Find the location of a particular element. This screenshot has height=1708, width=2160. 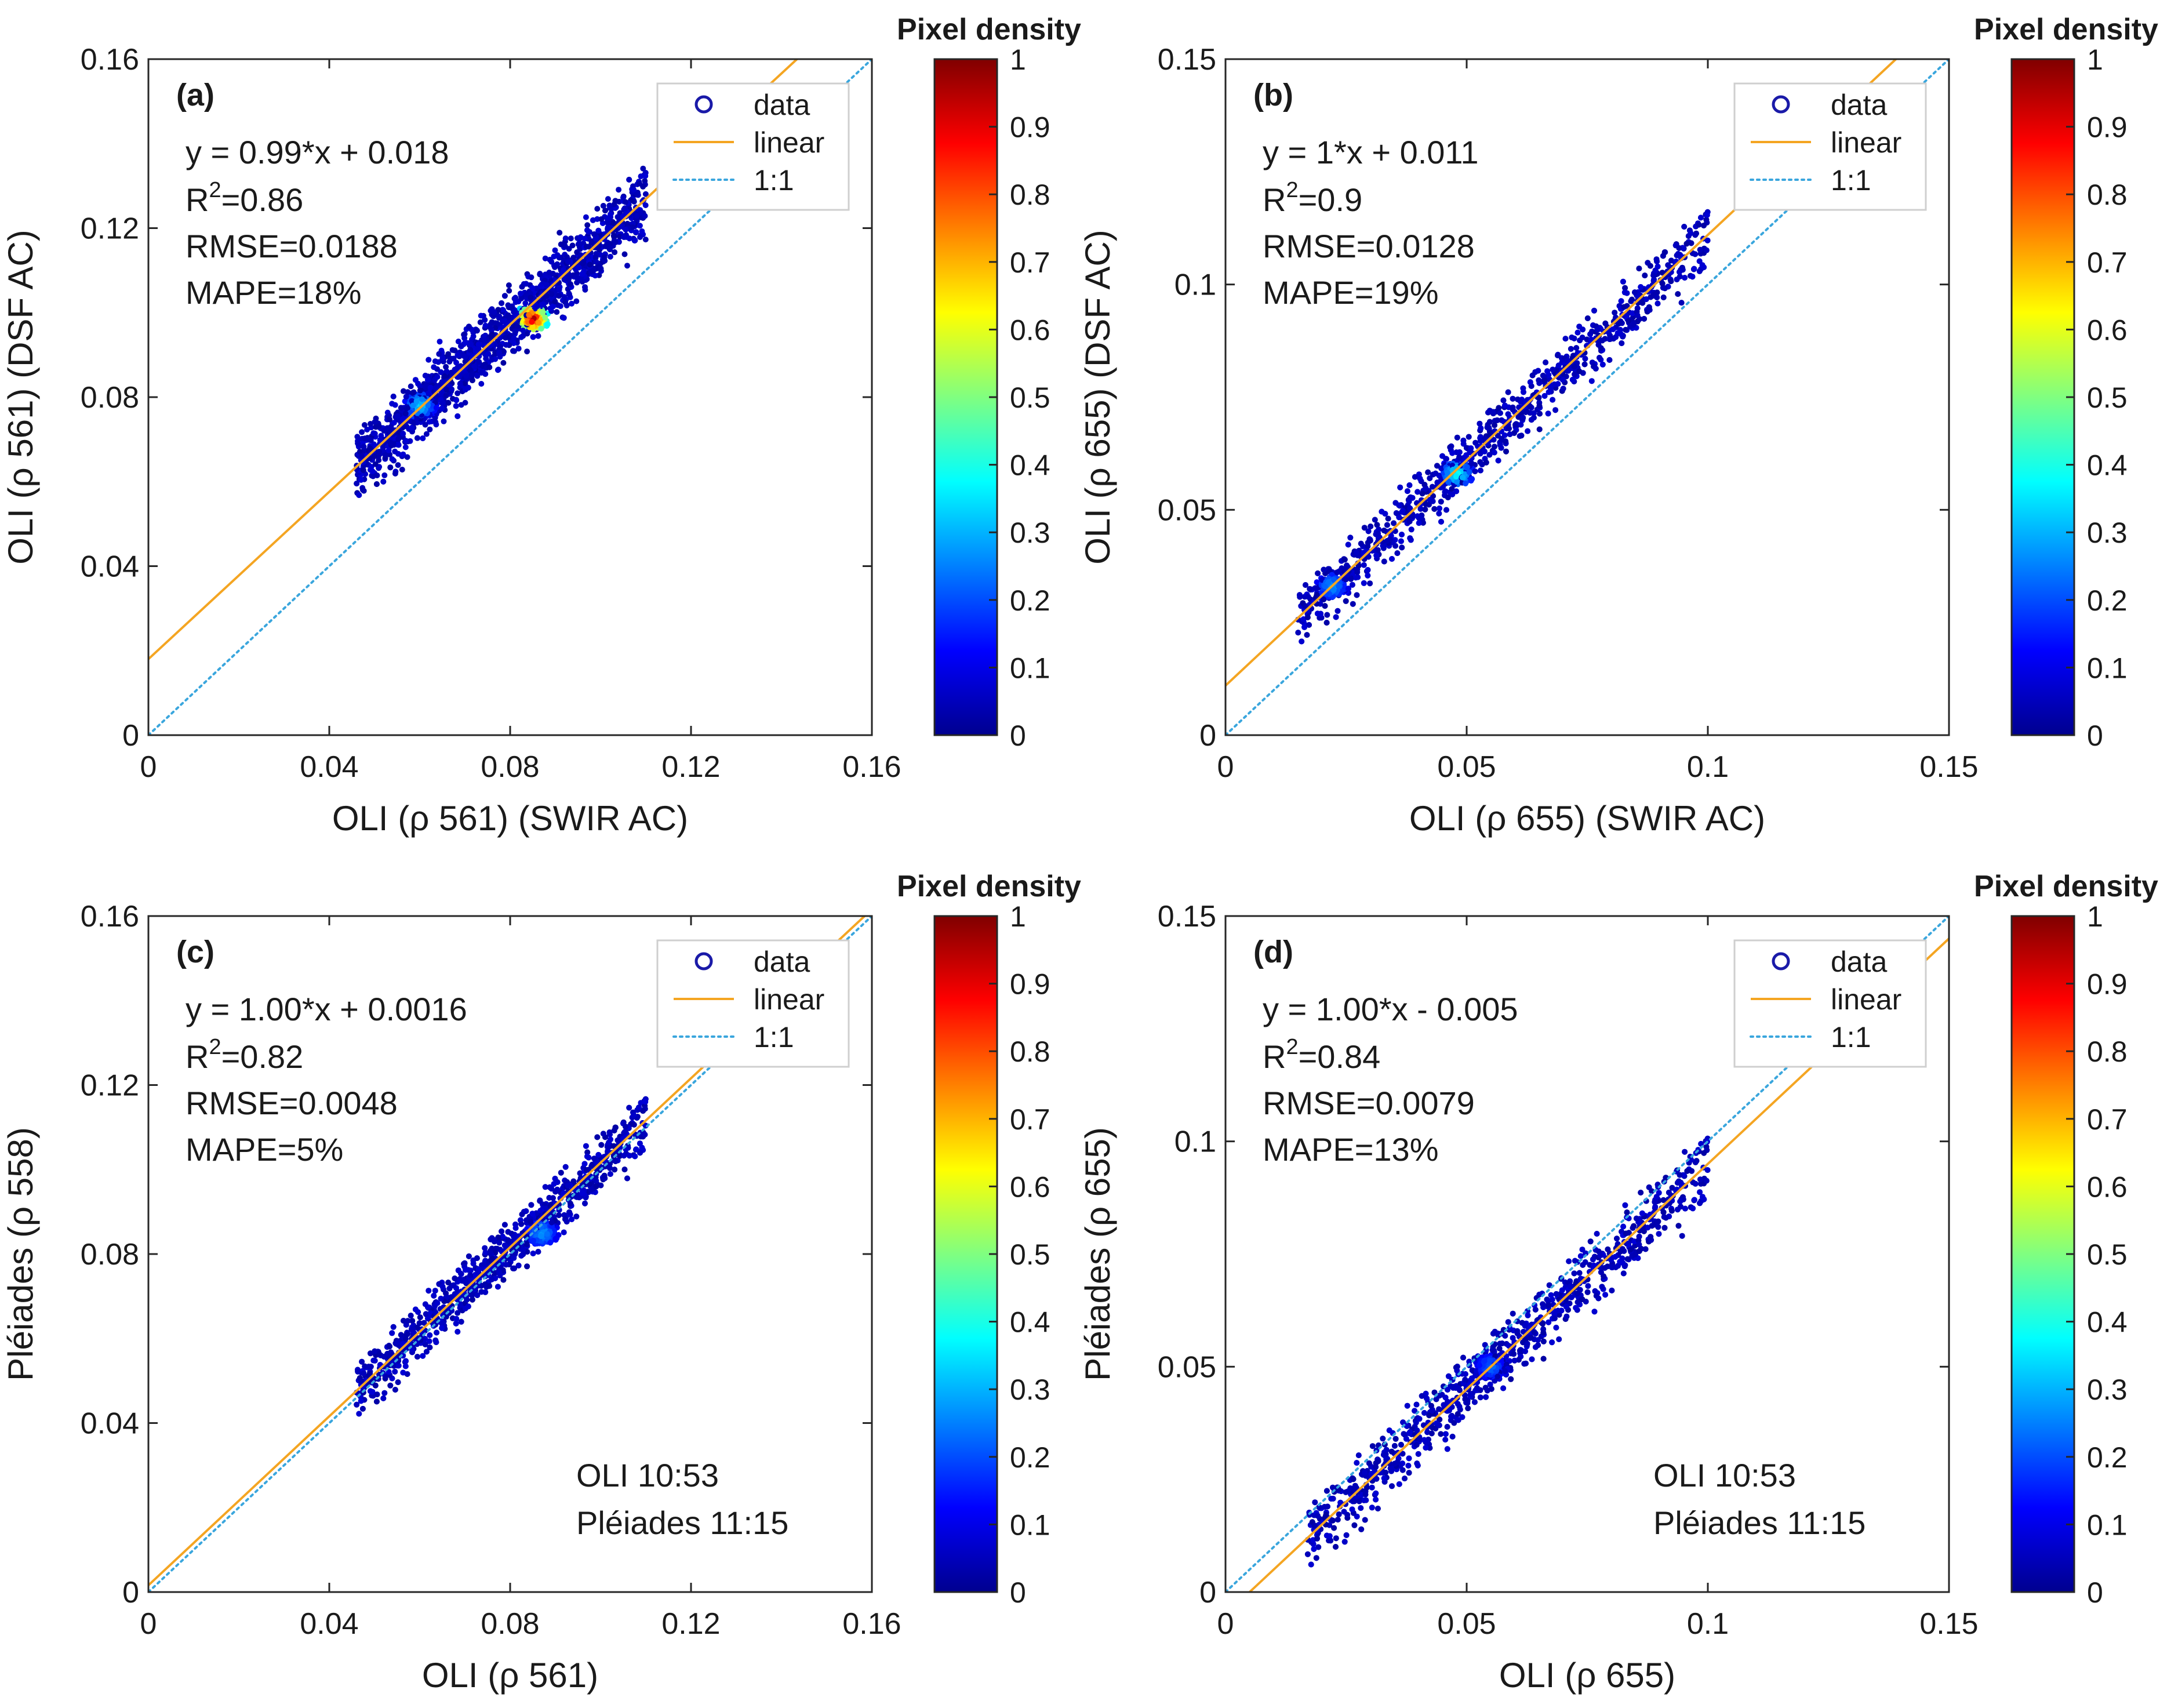

colorbar-tick-label: 0.8 is located at coordinates (1030, 195).